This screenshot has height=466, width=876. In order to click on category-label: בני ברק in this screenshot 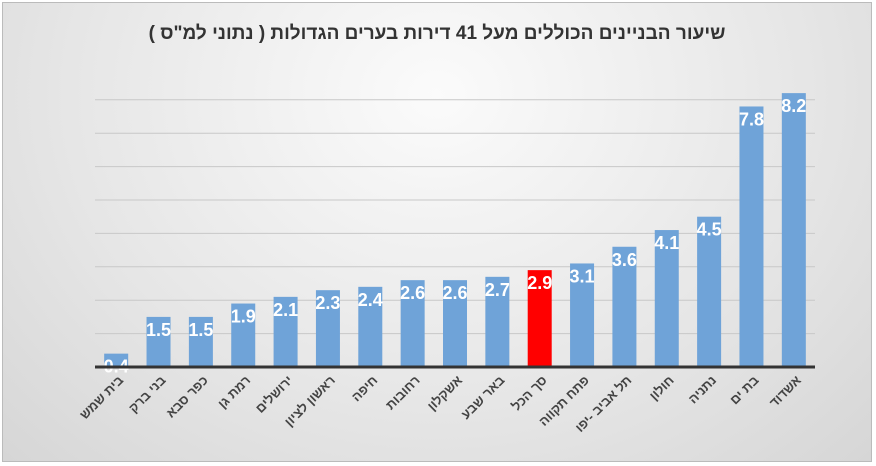, I will do `click(147, 394)`.